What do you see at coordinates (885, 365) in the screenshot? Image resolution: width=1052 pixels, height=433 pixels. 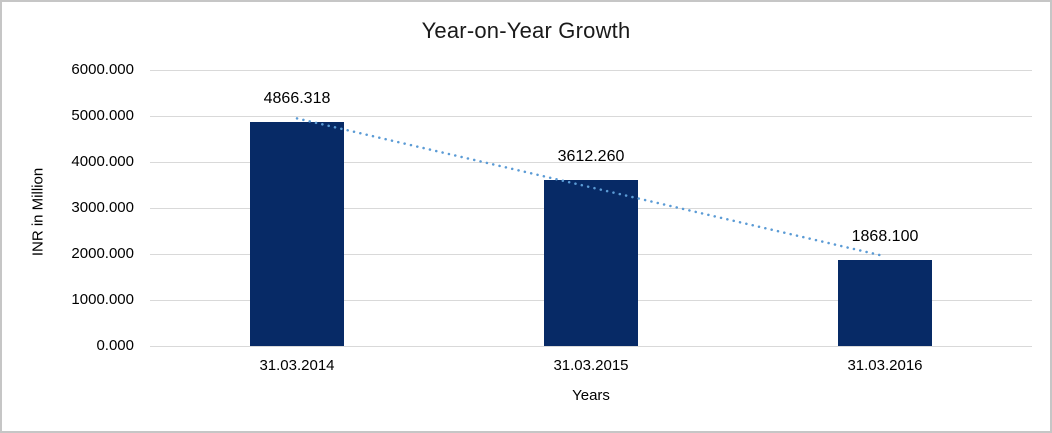 I see `x-tick-label: 31.03.2016` at bounding box center [885, 365].